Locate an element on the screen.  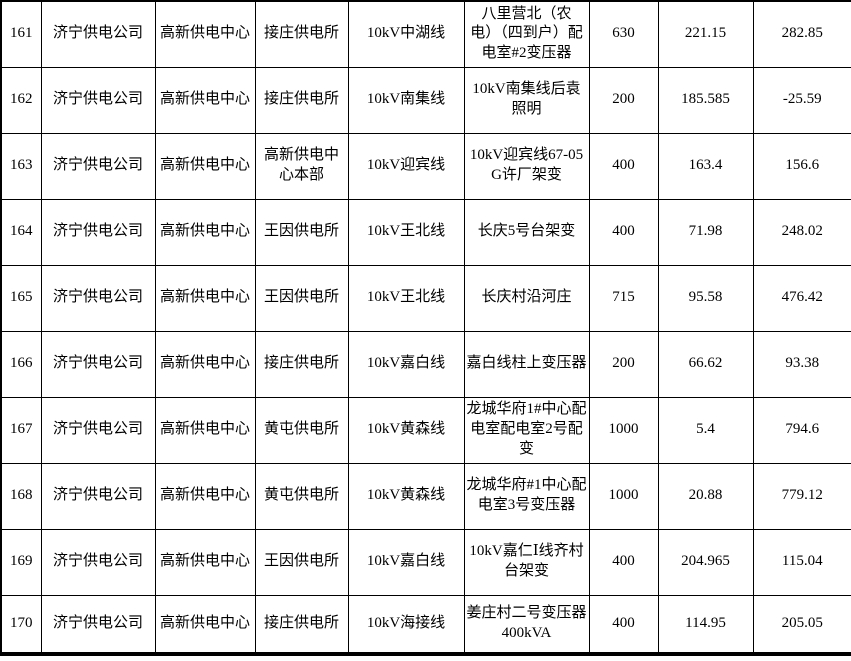
cell-row-number: 166 is located at coordinates (21, 364).